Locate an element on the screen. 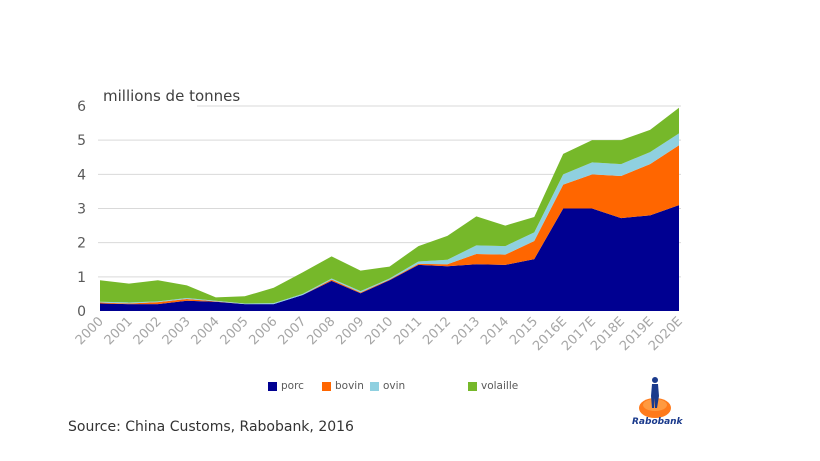 The height and width of the screenshot is (461, 820). legend-item-porc: porc is located at coordinates (286, 386).